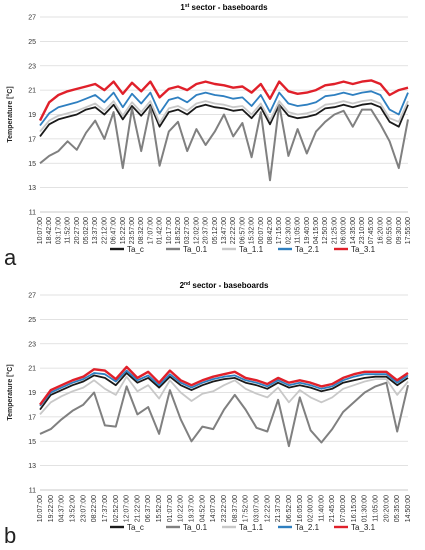  What do you see at coordinates (32, 344) in the screenshot?
I see `chart-b-ytick-label: 23` at bounding box center [32, 344].